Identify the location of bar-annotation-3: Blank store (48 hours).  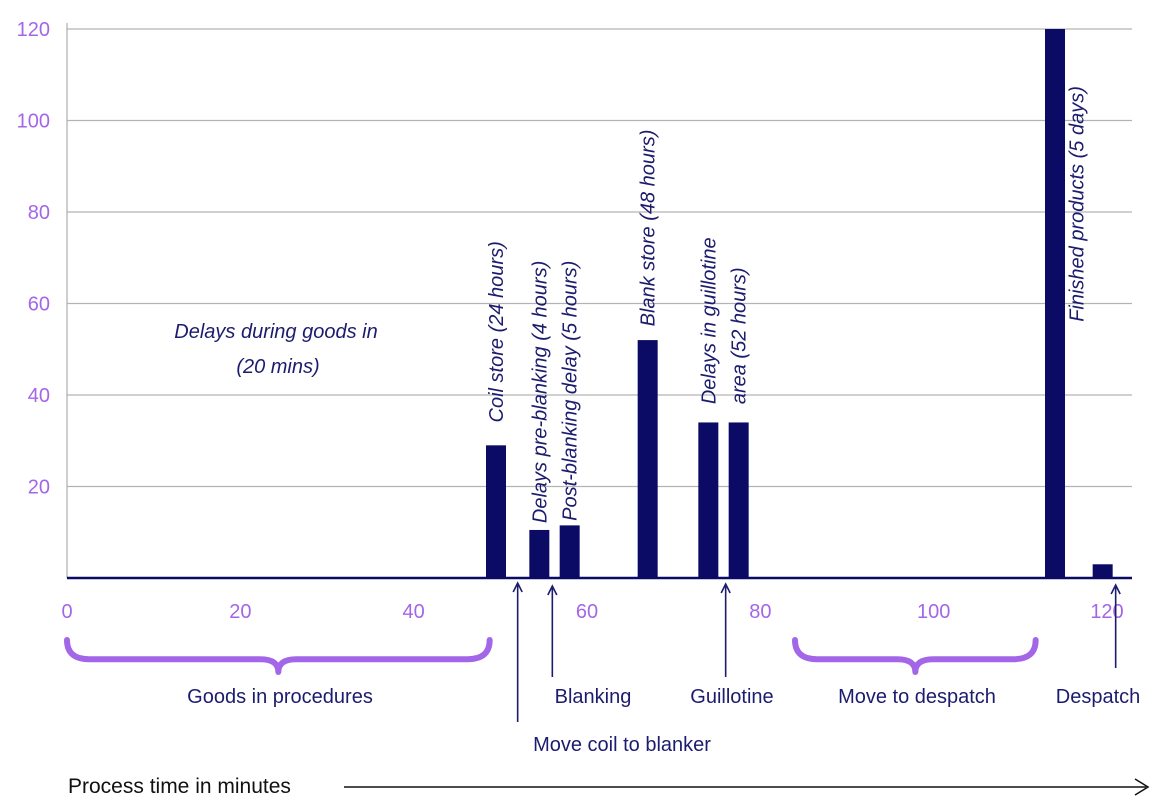
(649, 228).